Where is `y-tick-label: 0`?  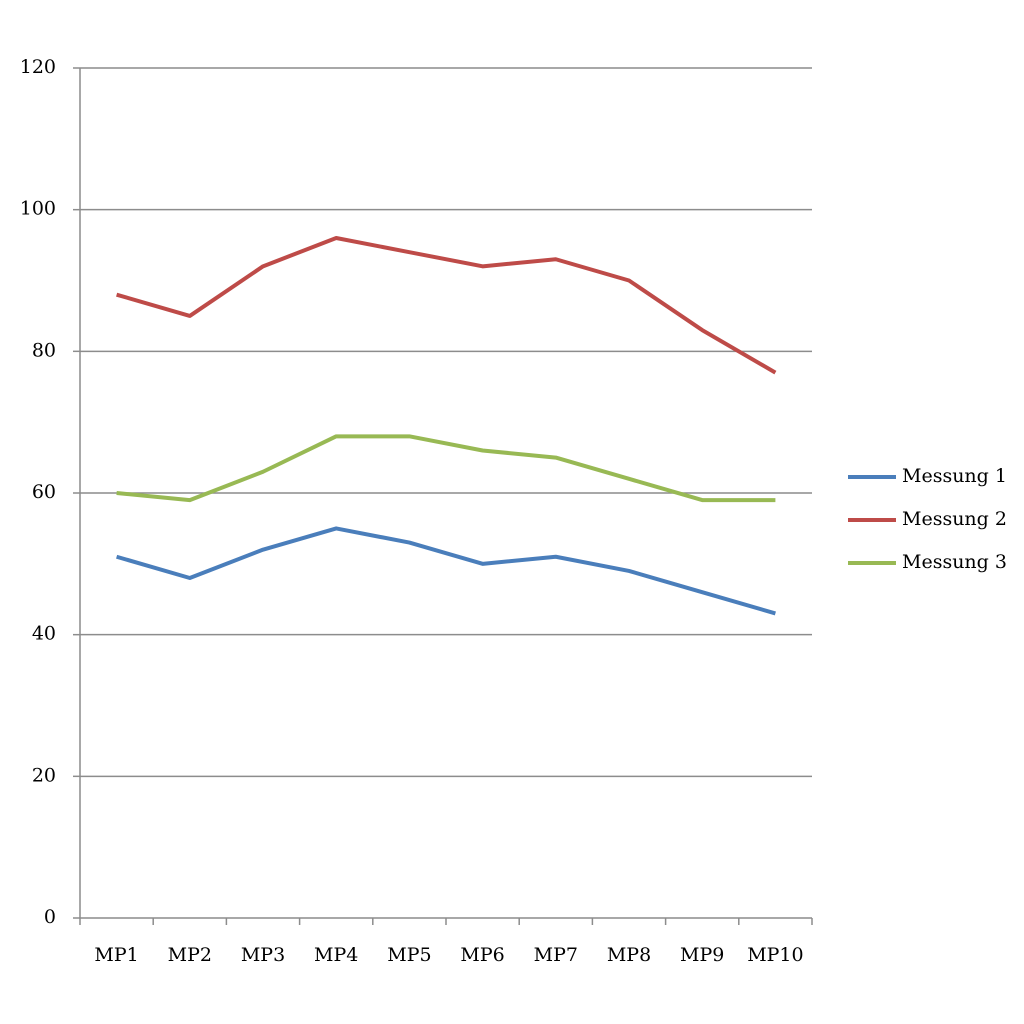 y-tick-label: 0 is located at coordinates (50, 917).